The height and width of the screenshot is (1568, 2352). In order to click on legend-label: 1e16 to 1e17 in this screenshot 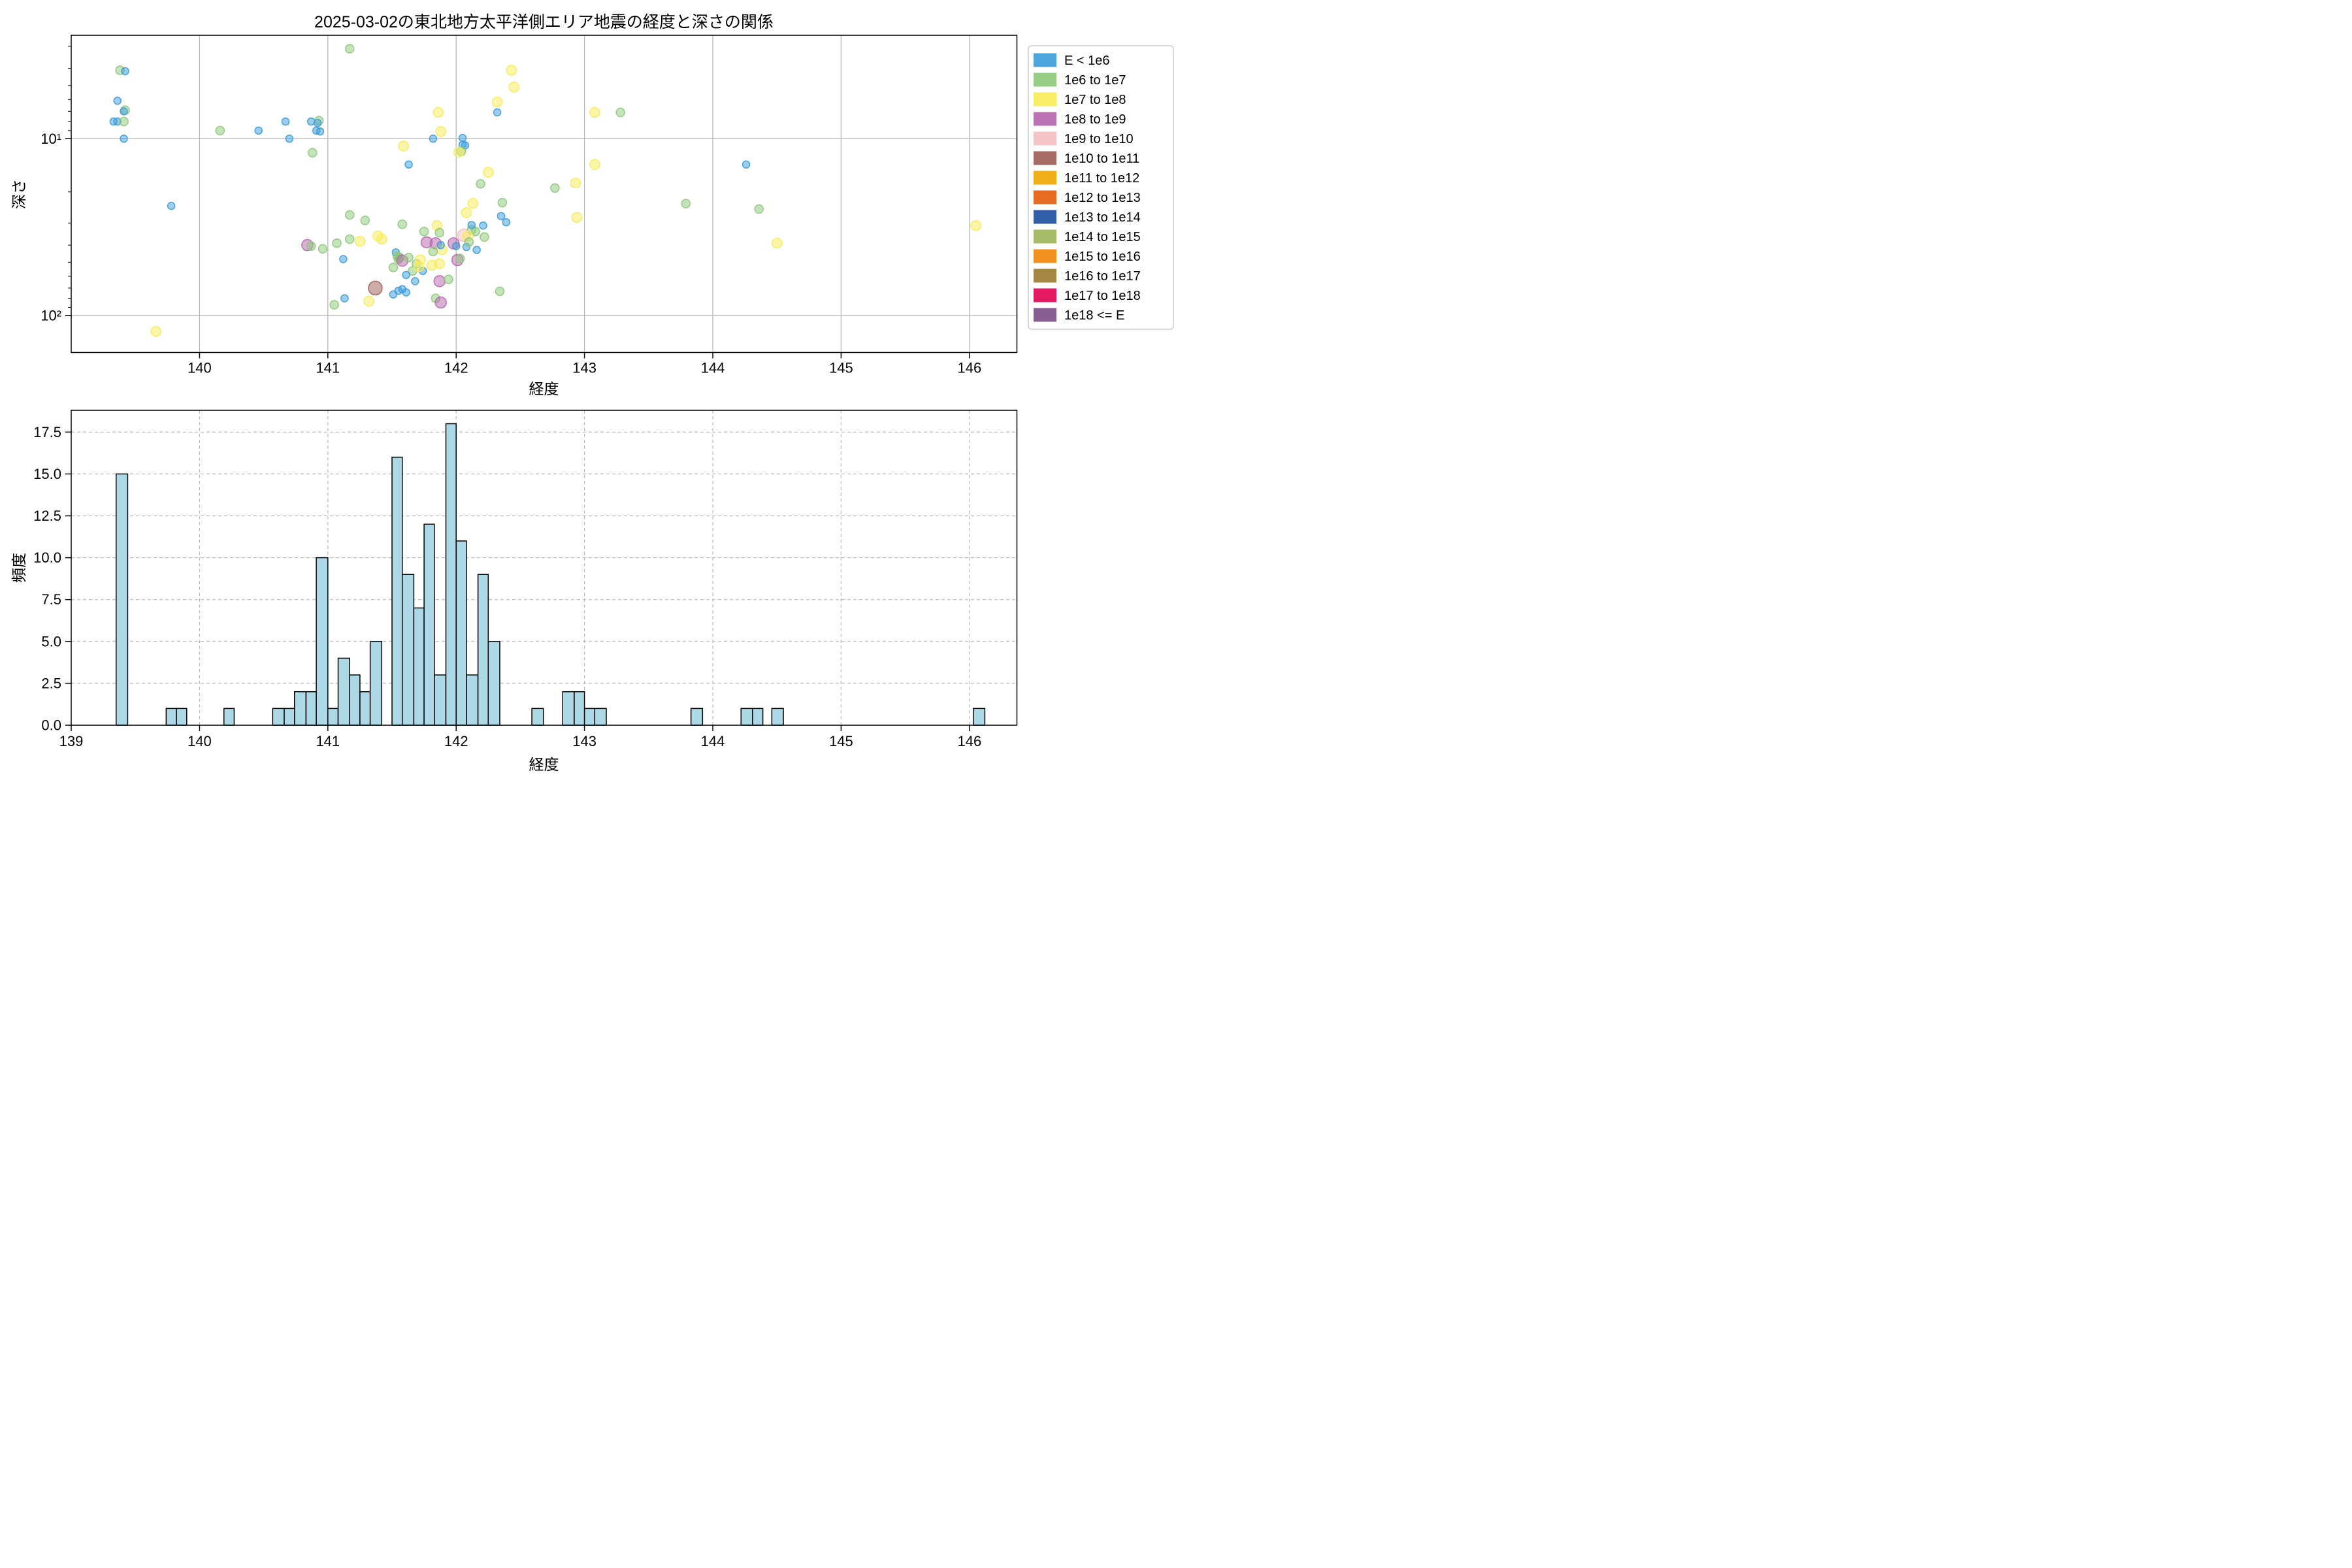, I will do `click(1102, 276)`.